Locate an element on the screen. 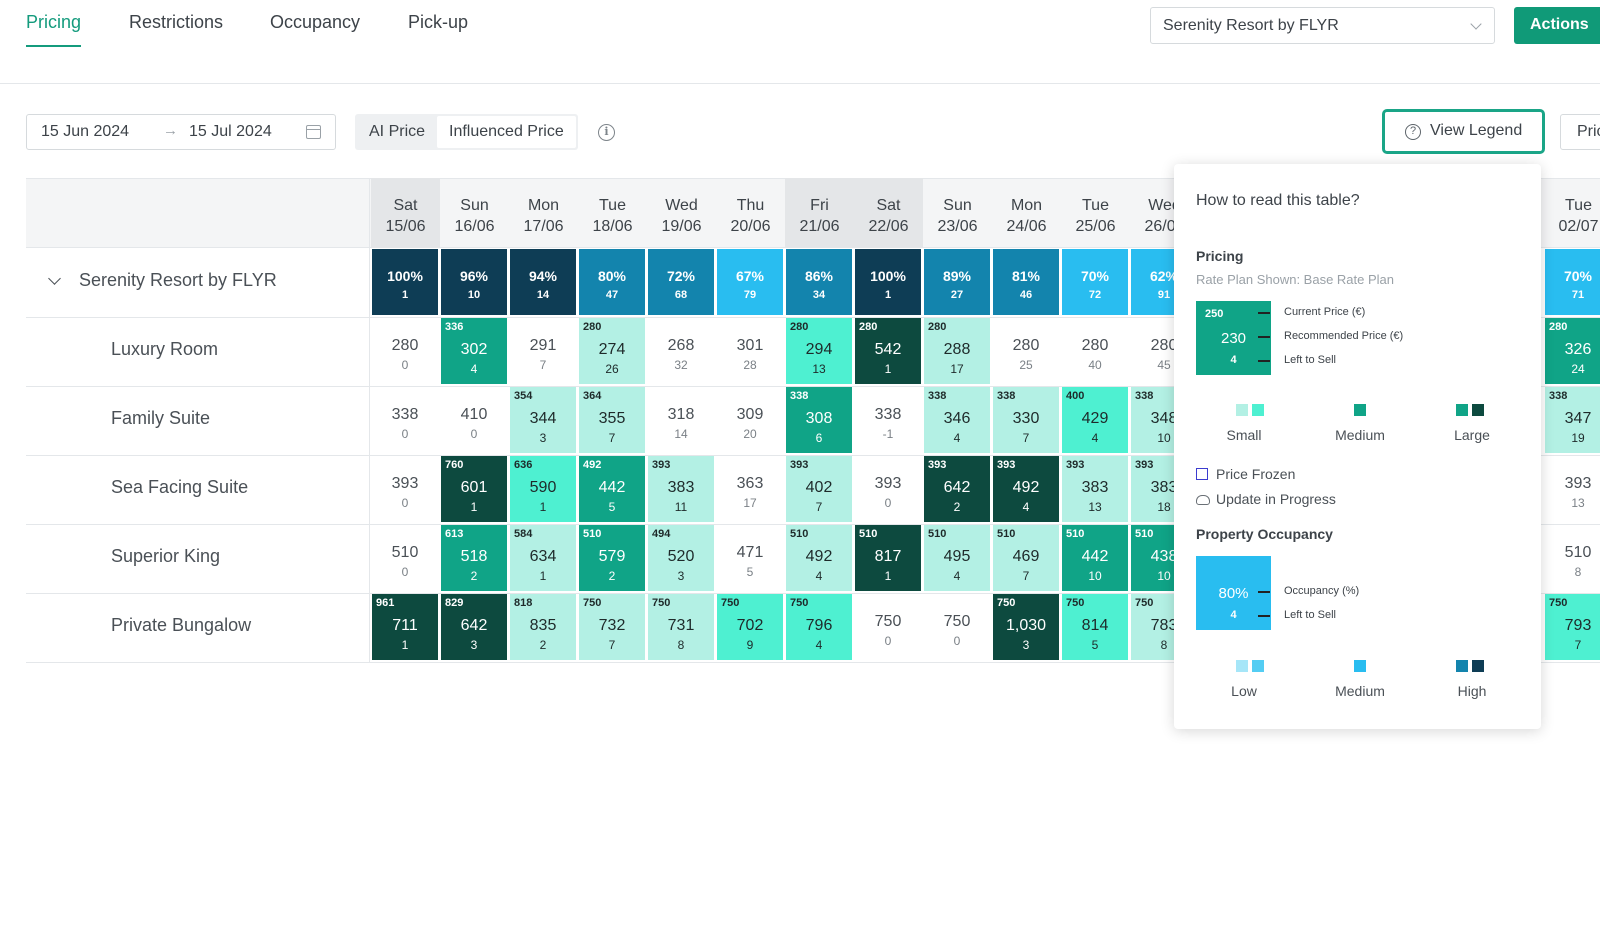 The width and height of the screenshot is (1600, 937). toggle-ai-price: AI Price is located at coordinates (397, 131).